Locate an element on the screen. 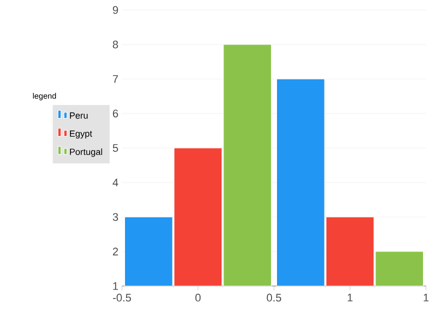  y-tick-label: 6 is located at coordinates (115, 114).